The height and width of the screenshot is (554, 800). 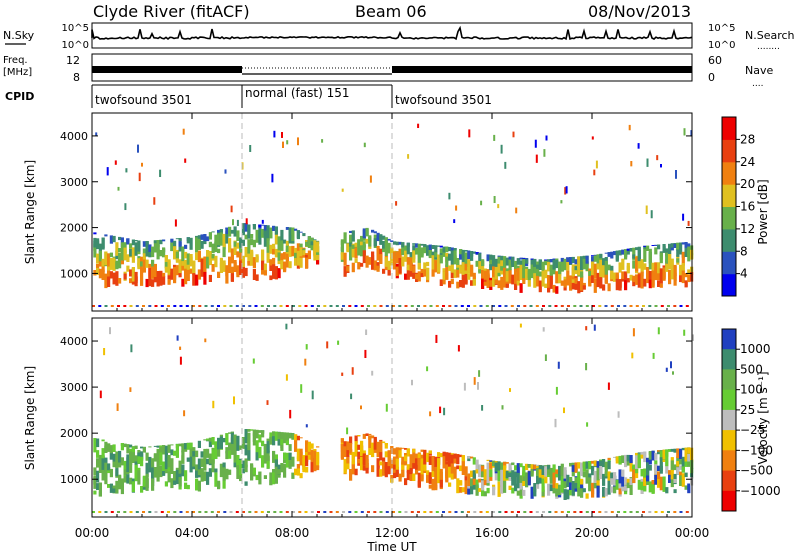 What do you see at coordinates (143, 100) in the screenshot?
I see `cpid-segment-1: twofsound 3501` at bounding box center [143, 100].